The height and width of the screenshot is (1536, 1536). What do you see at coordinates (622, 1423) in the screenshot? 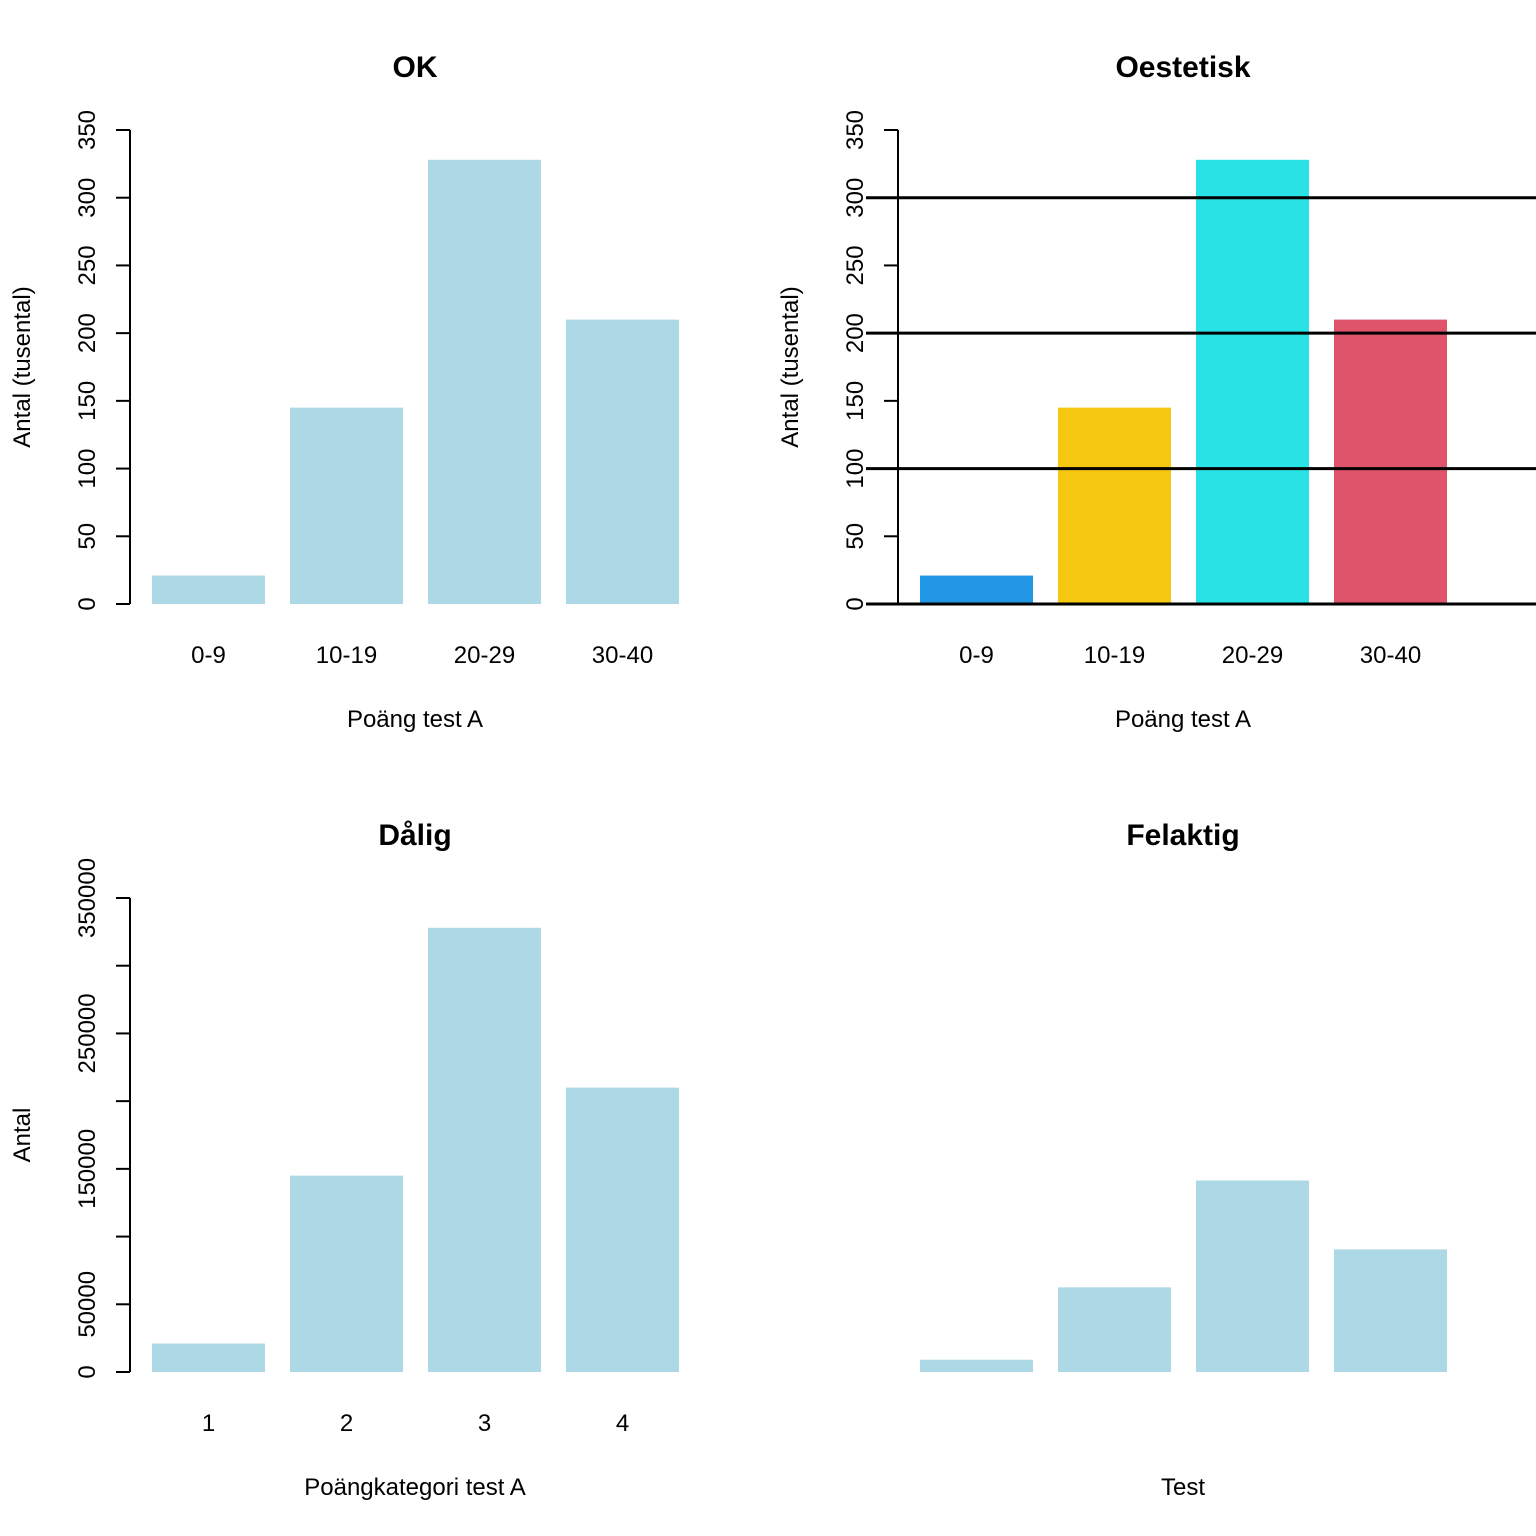
I see `x-tick-label: 4` at bounding box center [622, 1423].